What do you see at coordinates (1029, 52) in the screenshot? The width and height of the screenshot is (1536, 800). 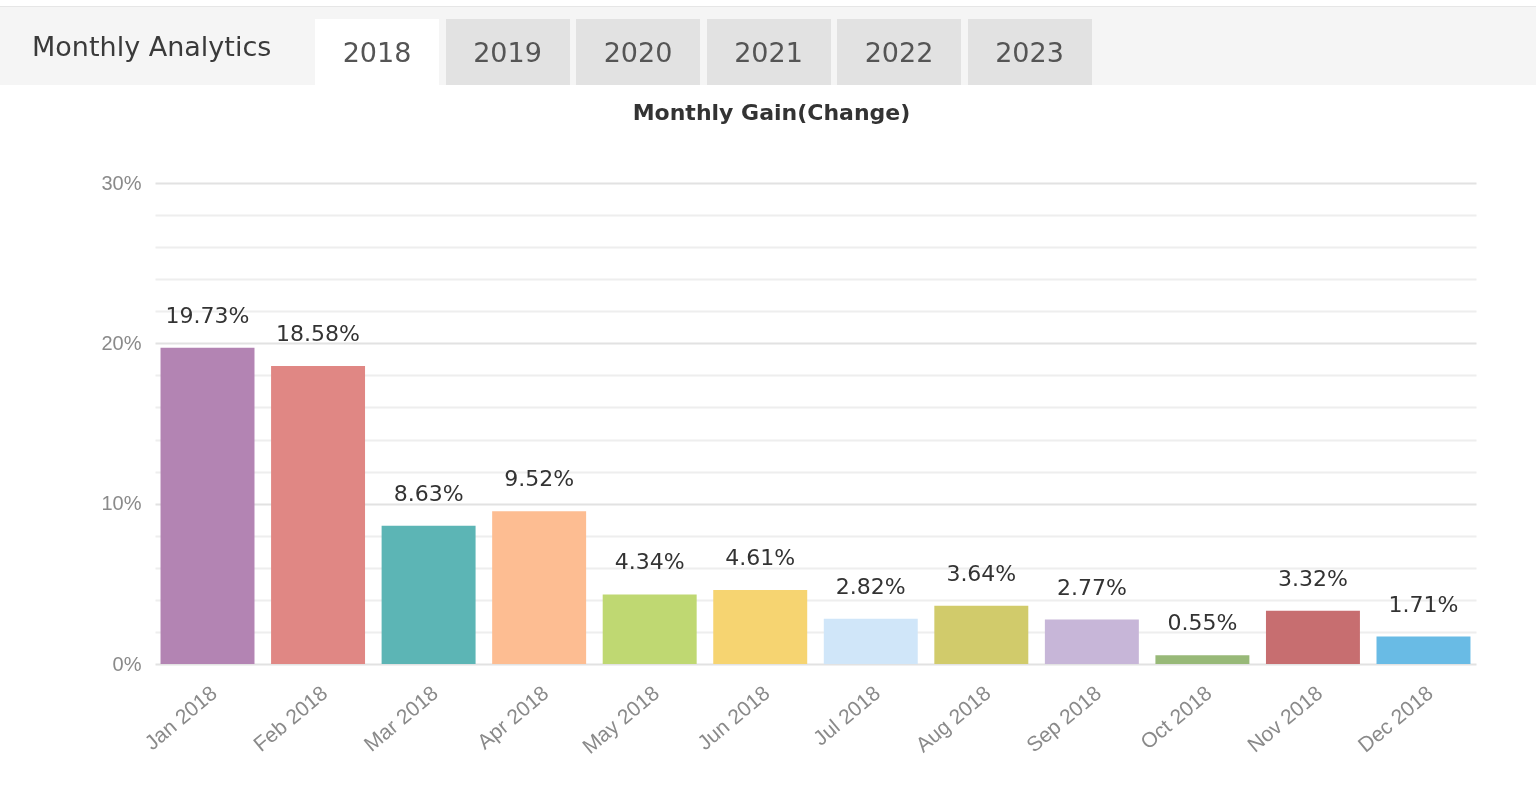 I see `text: 2023` at bounding box center [1029, 52].